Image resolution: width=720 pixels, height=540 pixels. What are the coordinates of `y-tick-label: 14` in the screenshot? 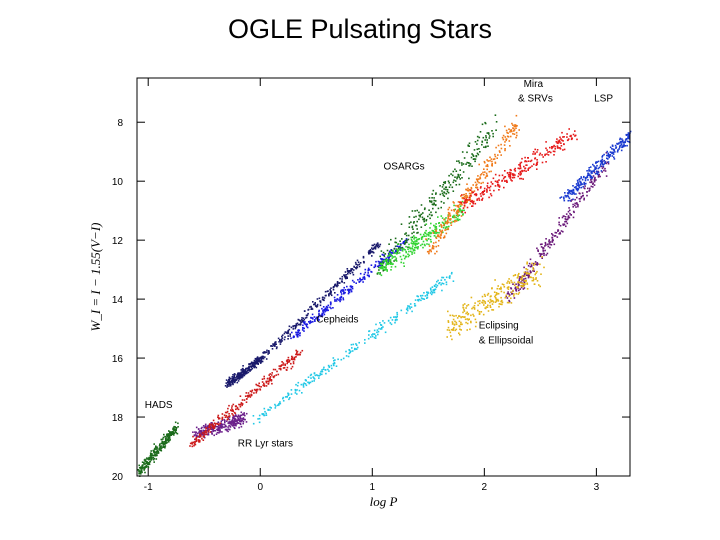 It's located at (118, 300).